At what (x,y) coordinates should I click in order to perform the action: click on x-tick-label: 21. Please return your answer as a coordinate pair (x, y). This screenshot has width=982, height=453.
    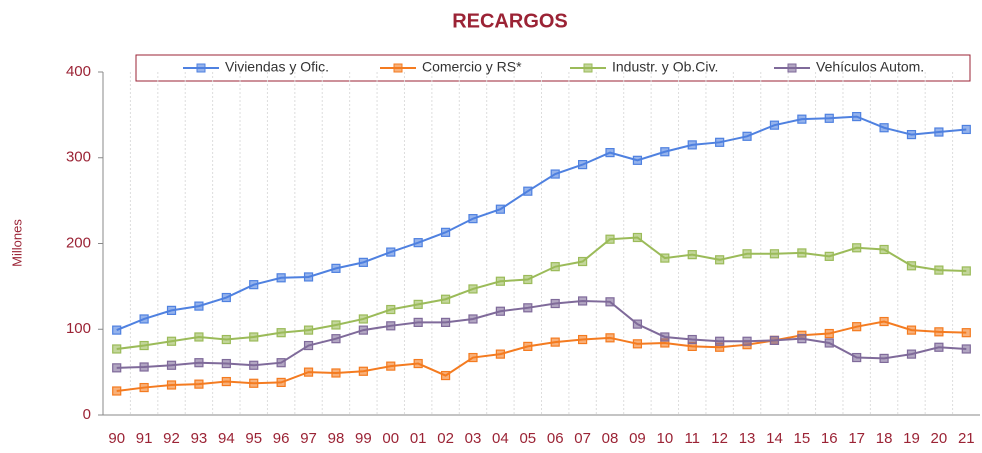
    Looking at the image, I should click on (966, 438).